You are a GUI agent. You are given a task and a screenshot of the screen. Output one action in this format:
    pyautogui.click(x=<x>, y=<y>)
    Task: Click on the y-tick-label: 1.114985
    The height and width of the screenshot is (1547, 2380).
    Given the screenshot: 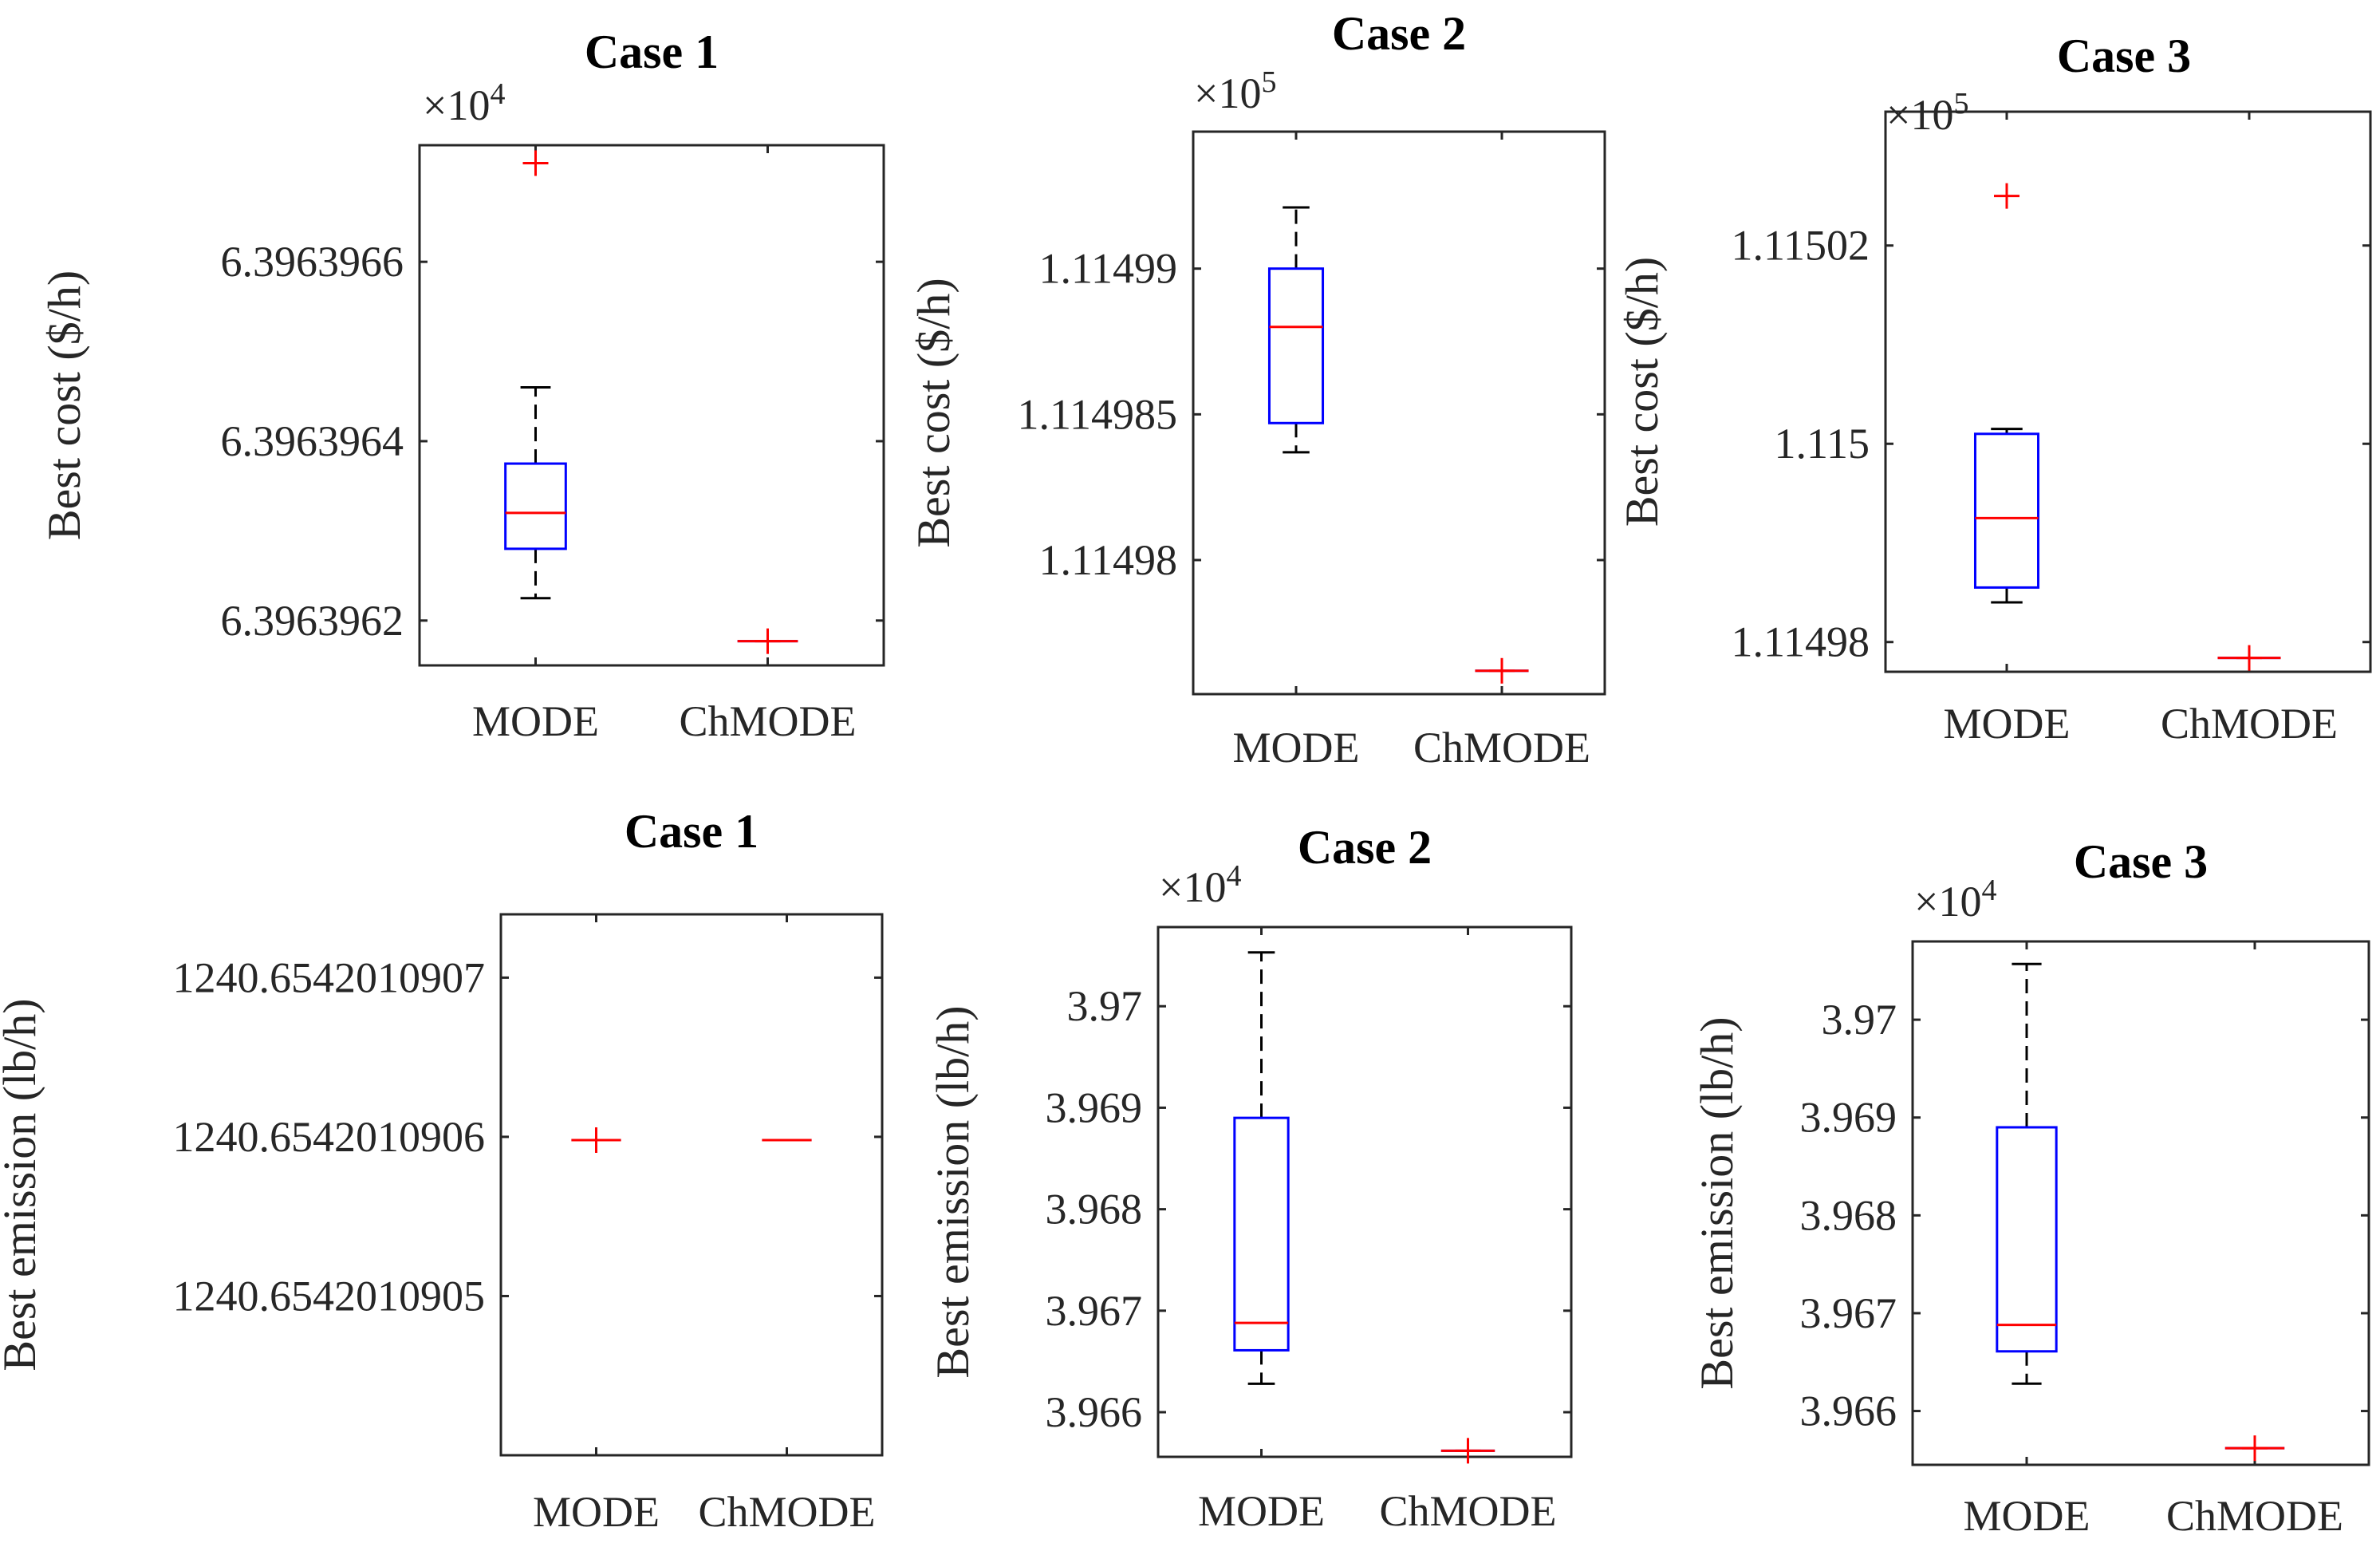 What is the action you would take?
    pyautogui.click(x=1098, y=414)
    